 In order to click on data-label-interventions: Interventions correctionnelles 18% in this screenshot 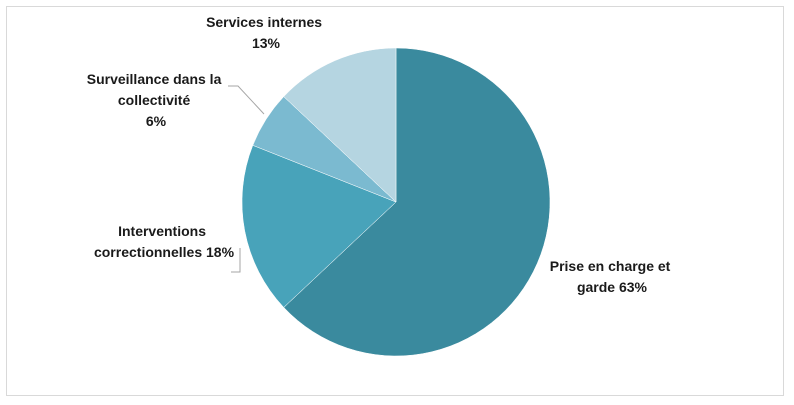, I will do `click(164, 241)`.